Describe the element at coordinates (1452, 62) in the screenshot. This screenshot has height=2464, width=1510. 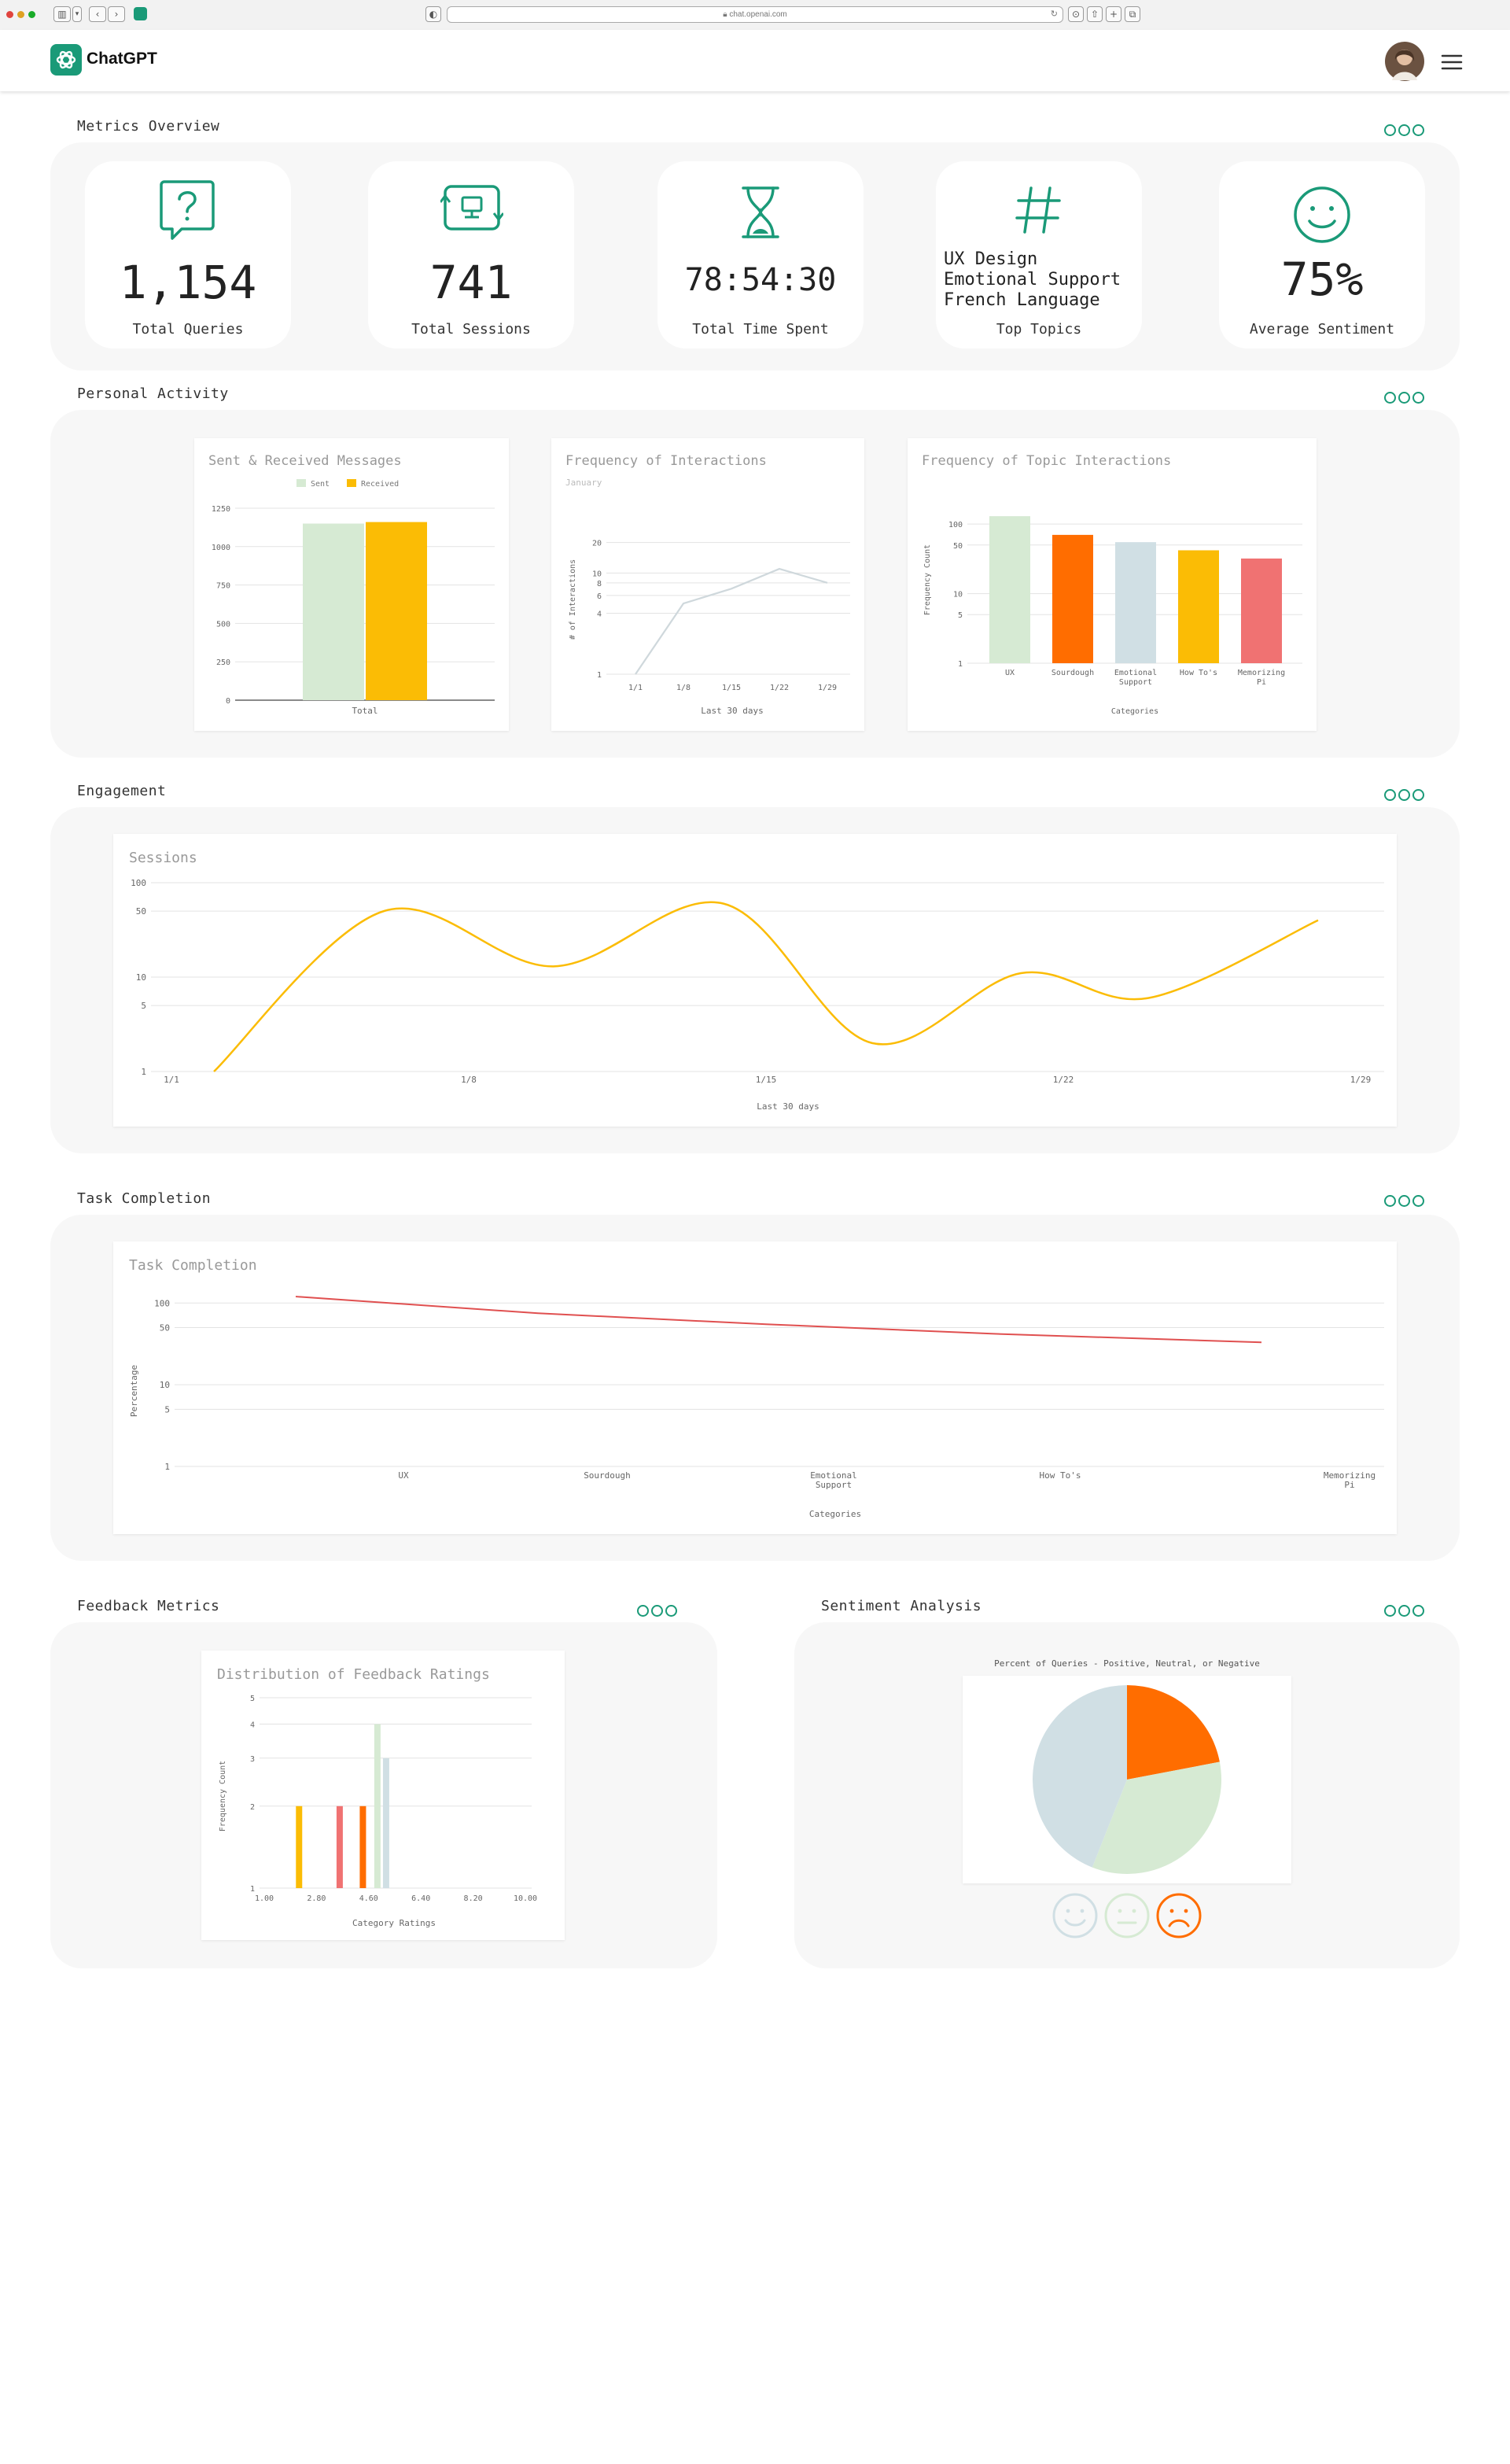
I see `hamburger-menu-icon` at that location.